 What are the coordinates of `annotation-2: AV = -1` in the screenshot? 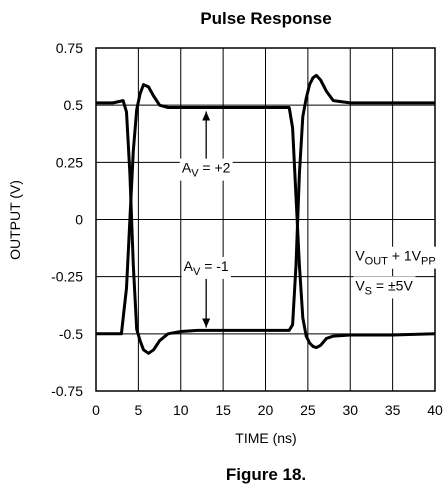 It's located at (206, 268).